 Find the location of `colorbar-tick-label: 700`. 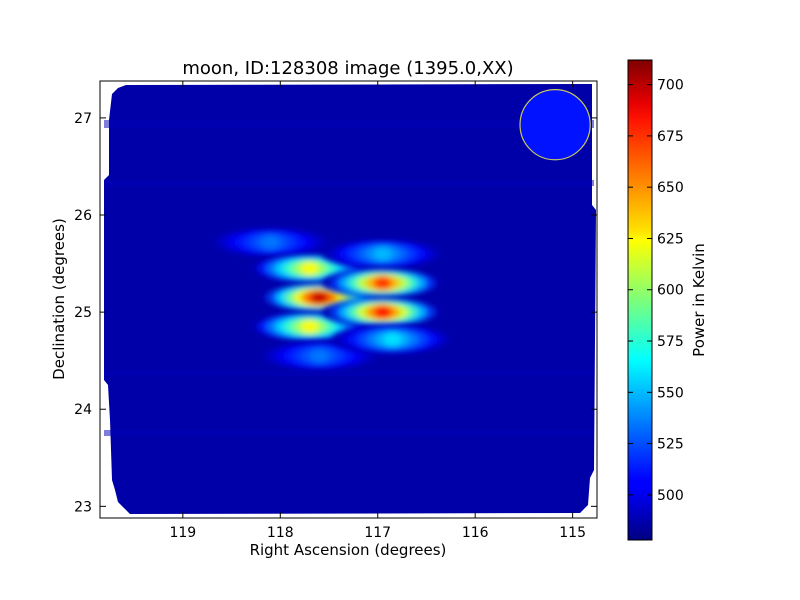

colorbar-tick-label: 700 is located at coordinates (670, 86).